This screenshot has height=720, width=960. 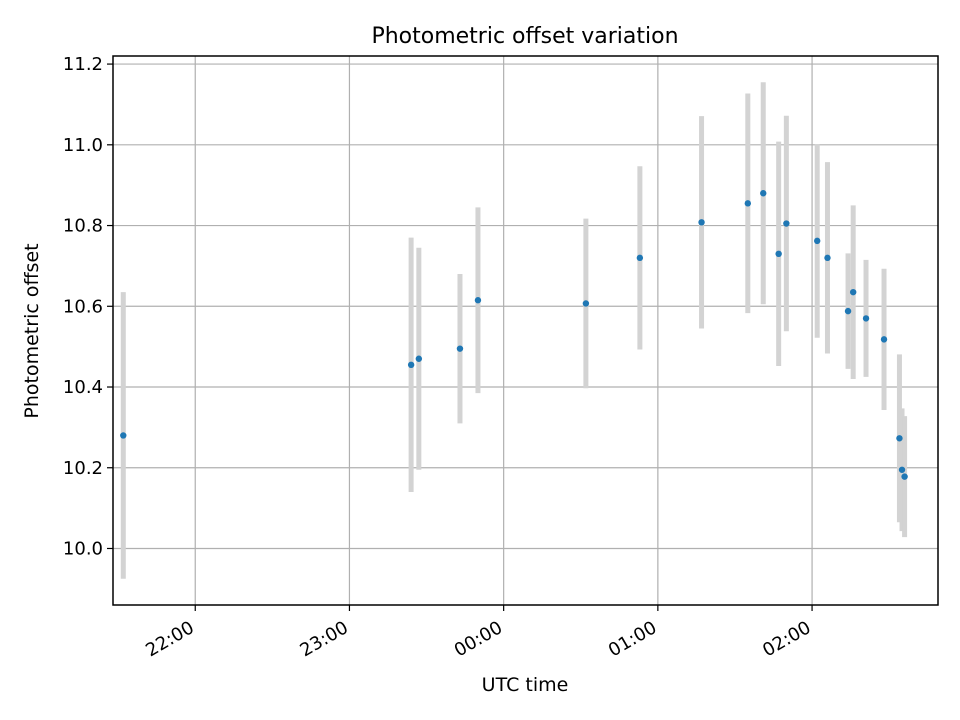 What do you see at coordinates (83, 548) in the screenshot?
I see `y-tick-label: 10.0` at bounding box center [83, 548].